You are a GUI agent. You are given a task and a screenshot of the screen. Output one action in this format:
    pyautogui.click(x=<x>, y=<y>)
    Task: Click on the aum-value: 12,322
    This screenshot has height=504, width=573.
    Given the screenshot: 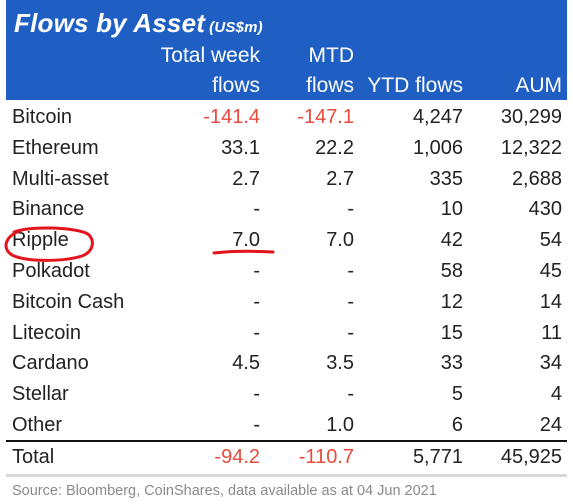 What is the action you would take?
    pyautogui.click(x=531, y=147)
    